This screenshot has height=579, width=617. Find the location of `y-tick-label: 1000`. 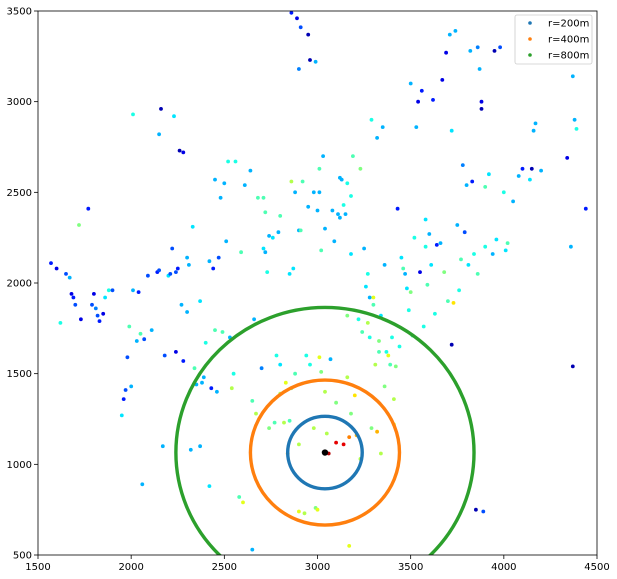

y-tick-label: 1000 is located at coordinates (19, 465).